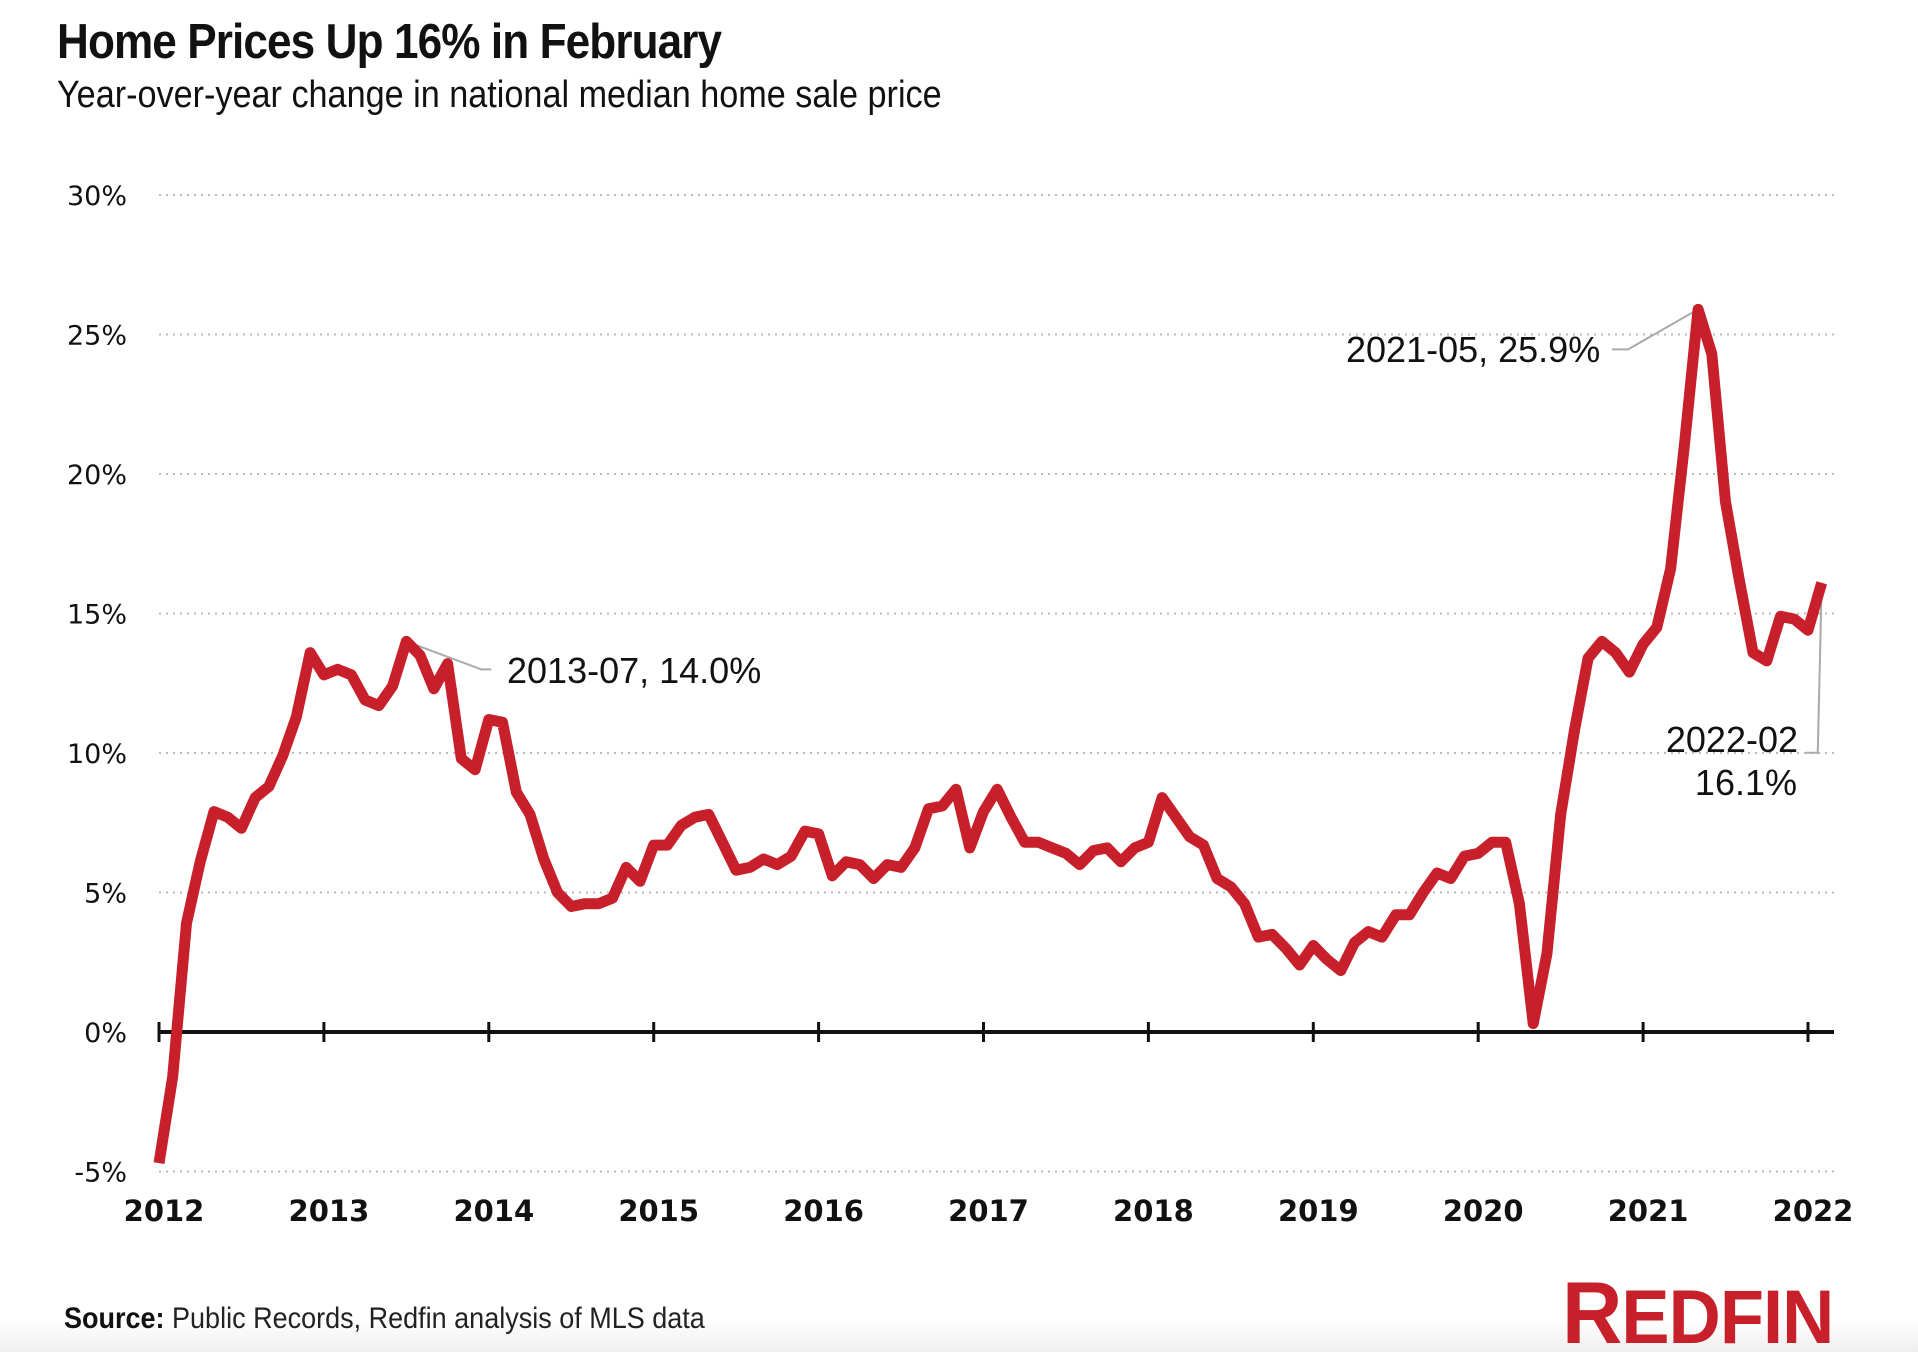 The image size is (1918, 1364). Describe the element at coordinates (1813, 1211) in the screenshot. I see `x-tick-label: 2022` at that location.